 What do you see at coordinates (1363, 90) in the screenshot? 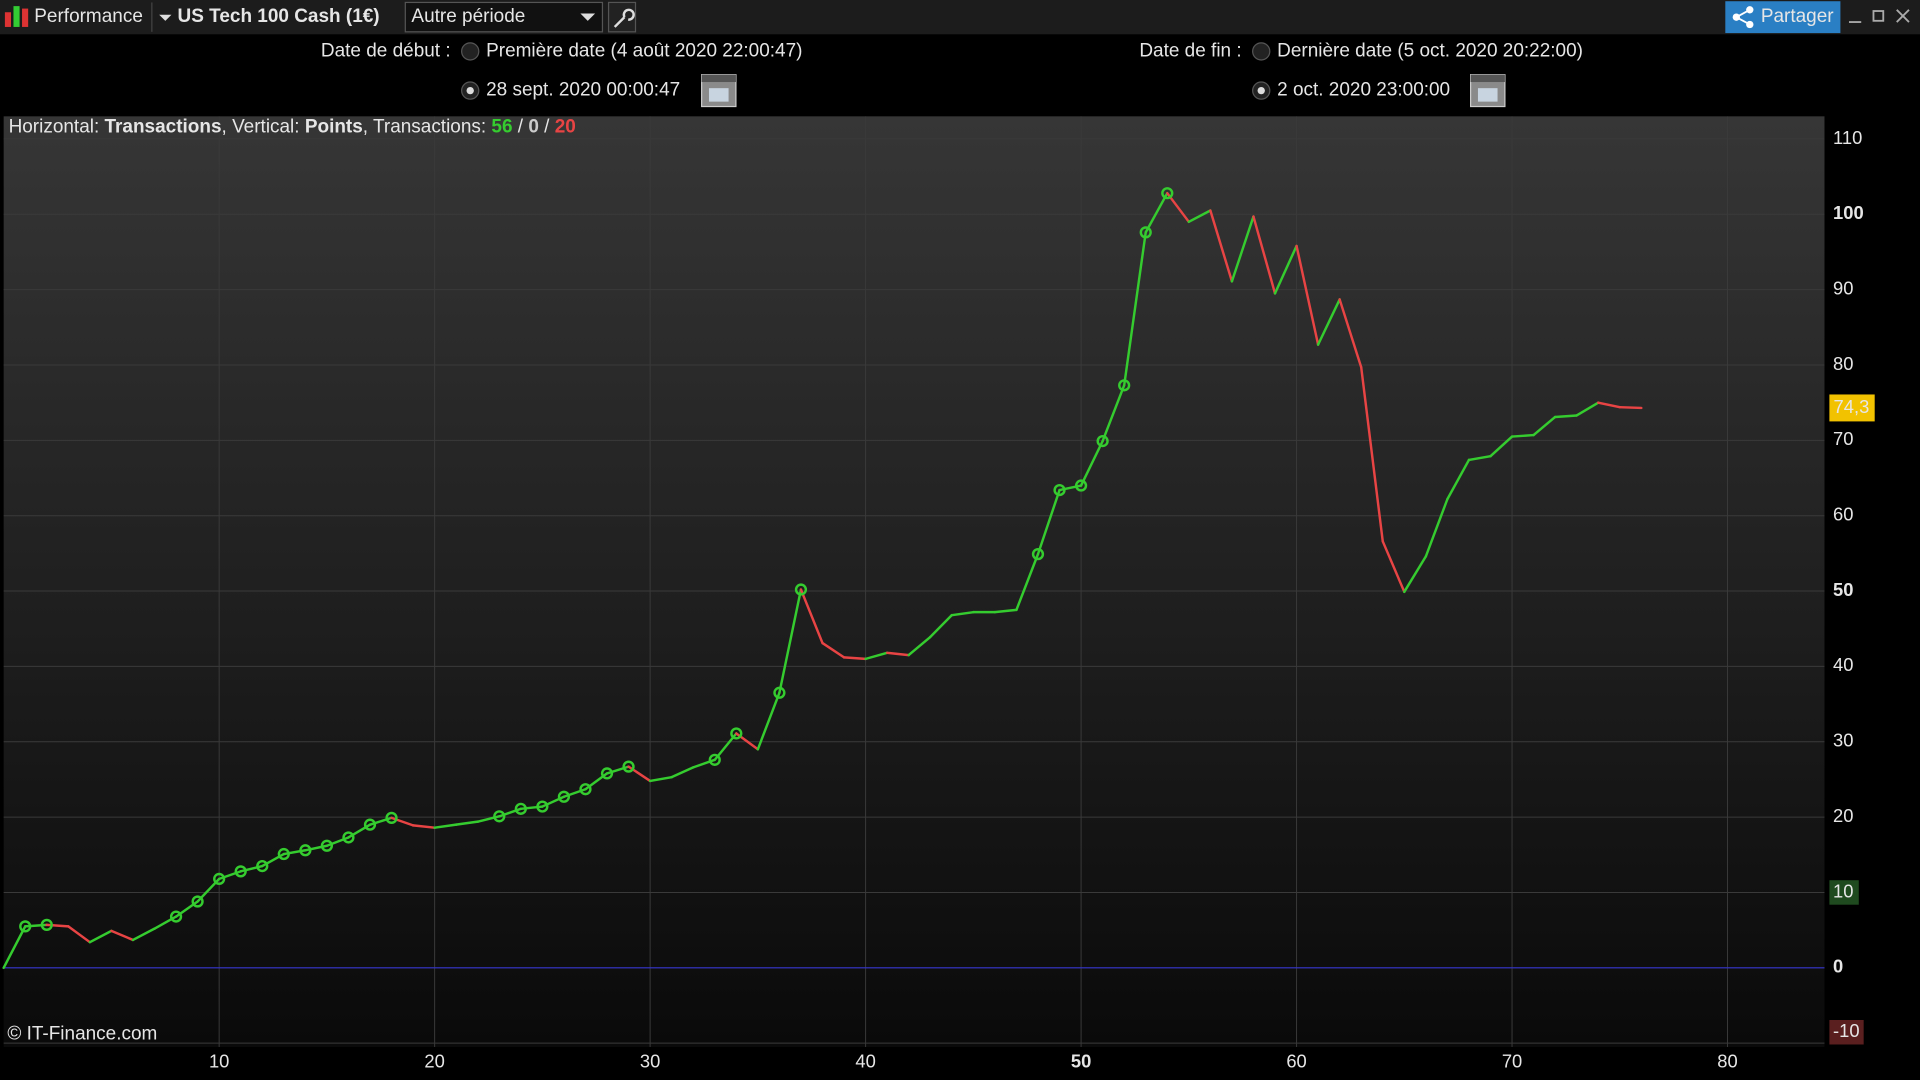
I see `end-custom: 2 oct. 2020 23:00:00` at bounding box center [1363, 90].